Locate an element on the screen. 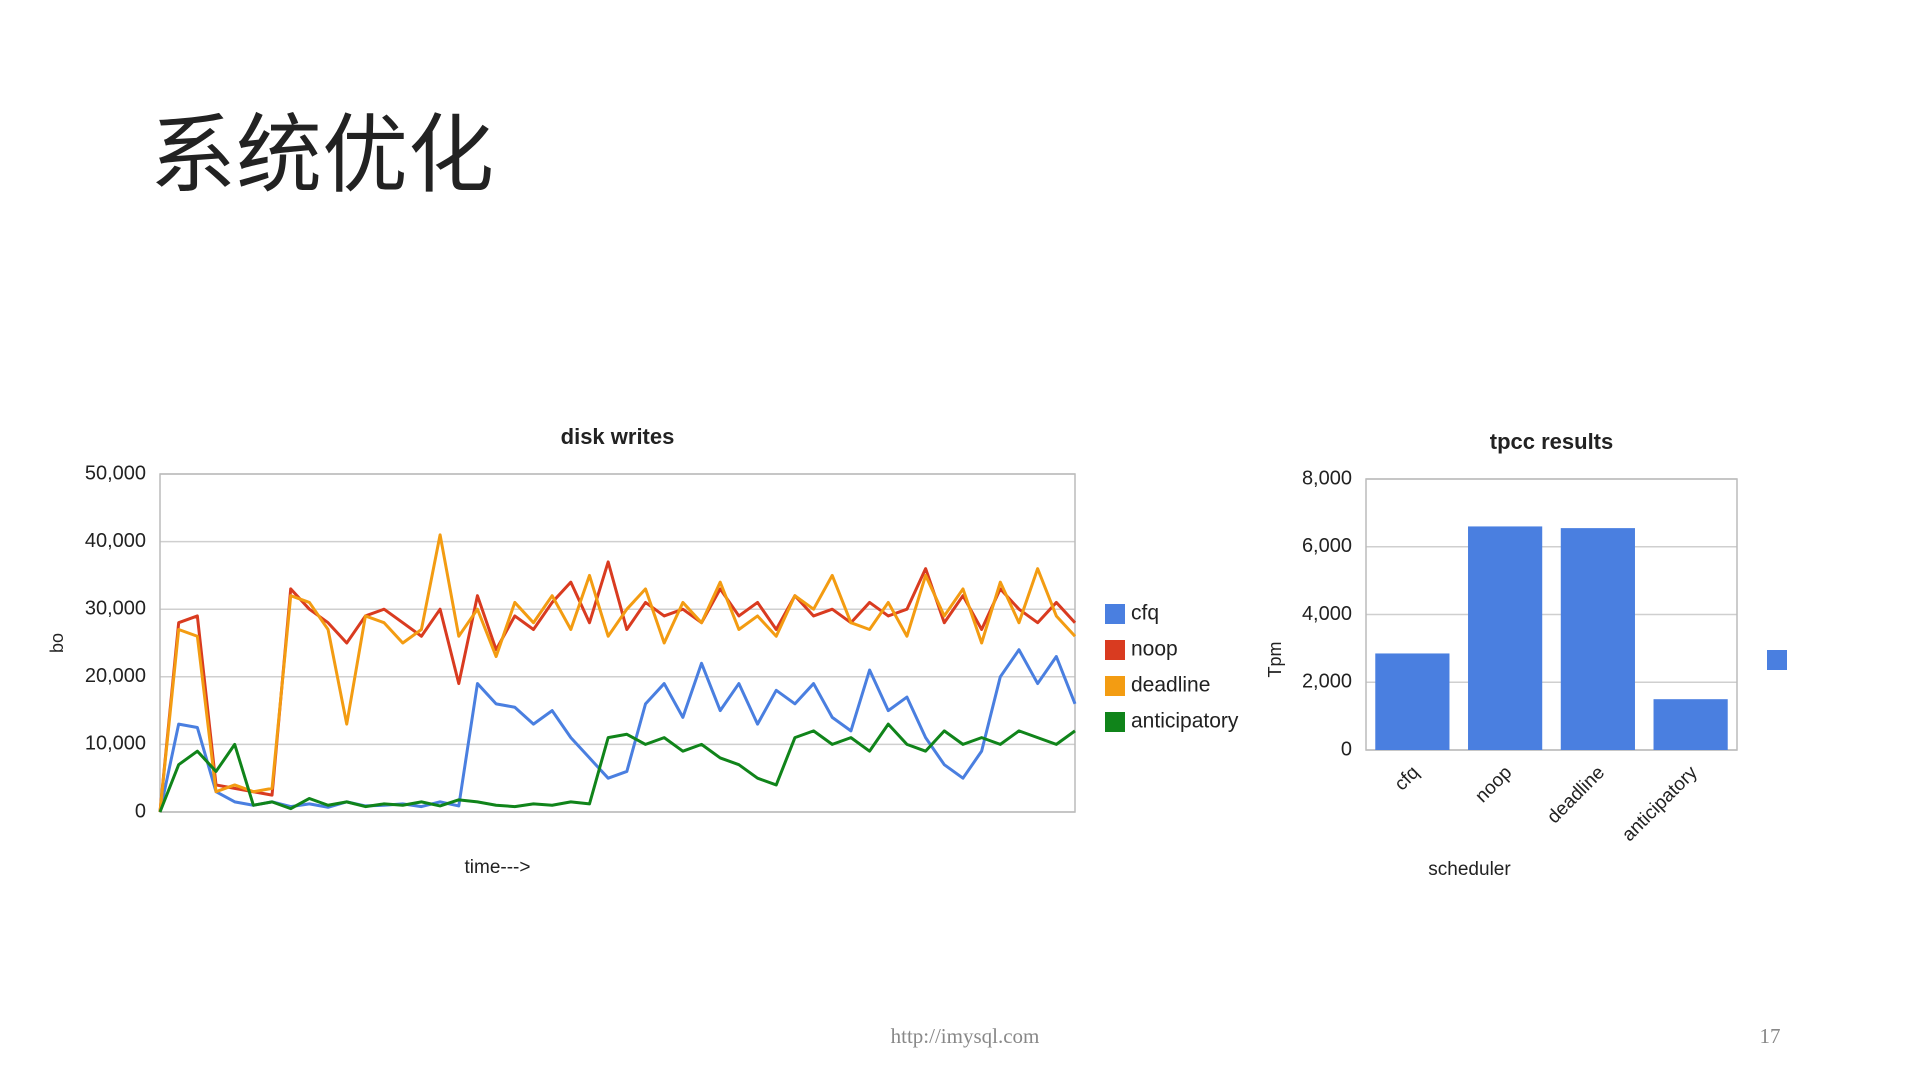  x-axis-label: time---> is located at coordinates (498, 867).